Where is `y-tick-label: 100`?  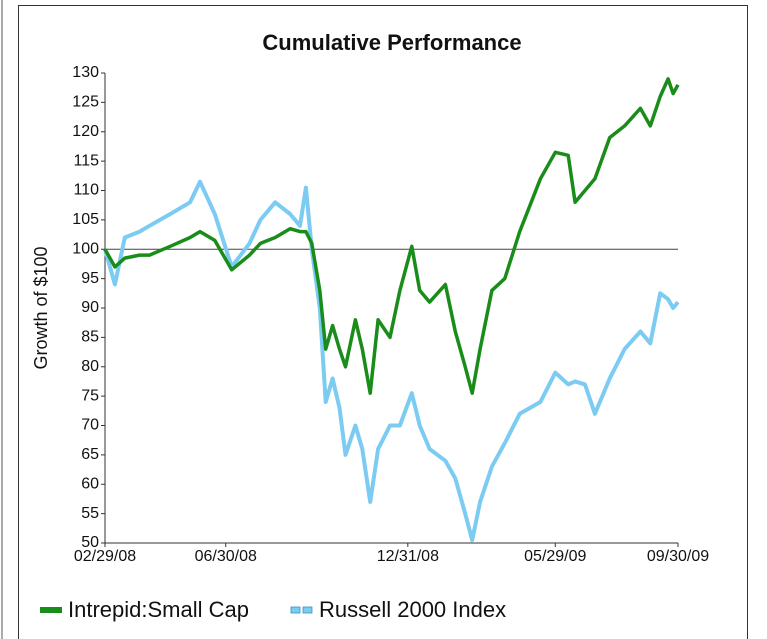
y-tick-label: 100 is located at coordinates (85, 248).